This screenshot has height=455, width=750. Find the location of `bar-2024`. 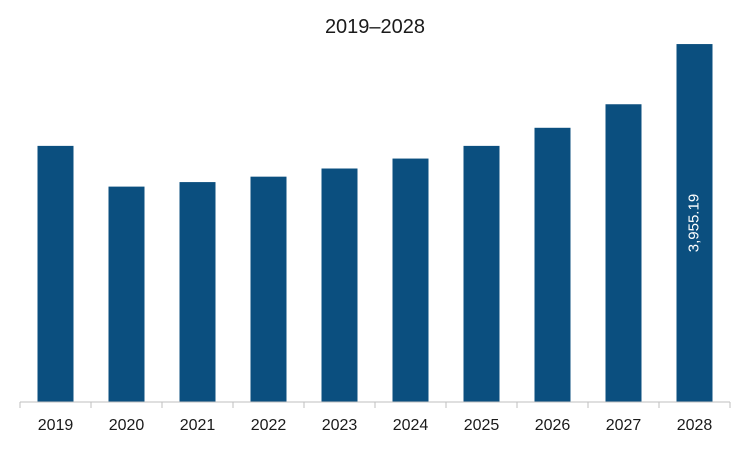

bar-2024 is located at coordinates (410, 280).